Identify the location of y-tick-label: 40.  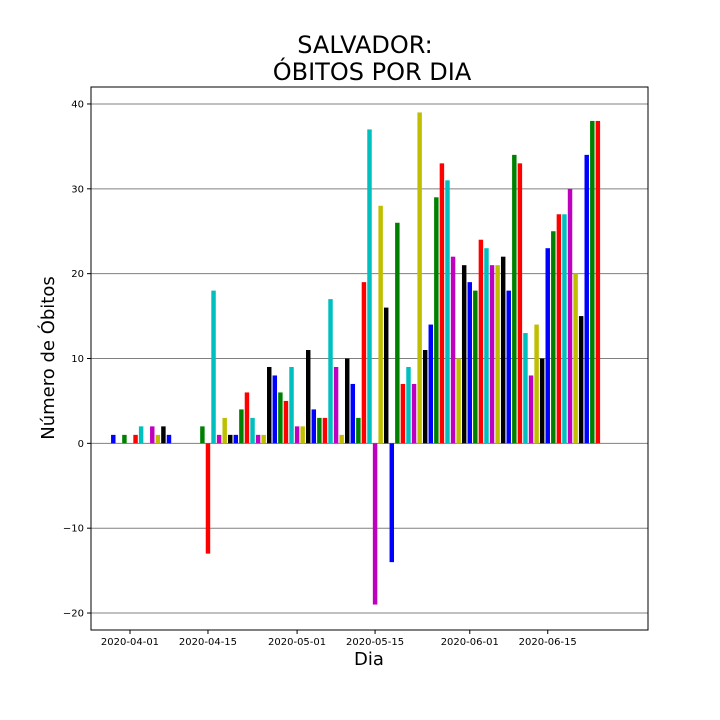
(77, 104).